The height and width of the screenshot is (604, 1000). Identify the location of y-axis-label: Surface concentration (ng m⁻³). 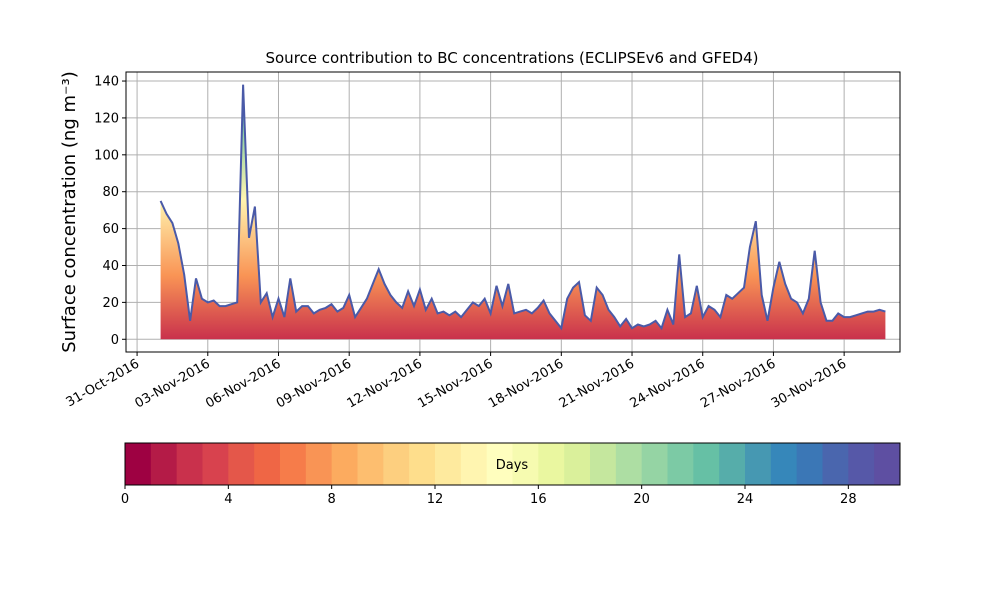
(69, 212).